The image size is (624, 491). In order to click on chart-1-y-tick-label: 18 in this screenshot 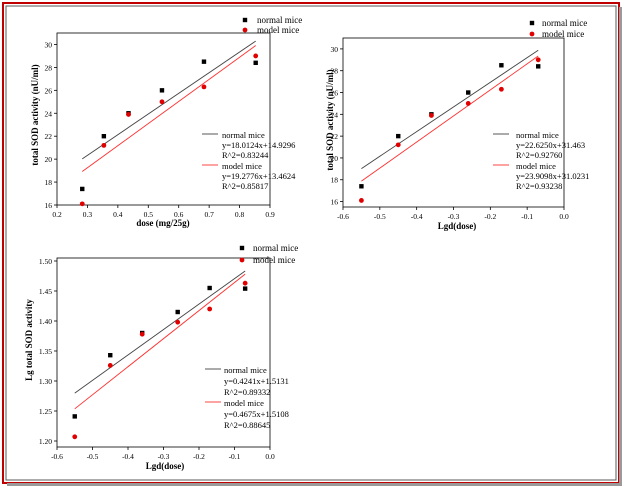, I will do `click(49, 182)`.